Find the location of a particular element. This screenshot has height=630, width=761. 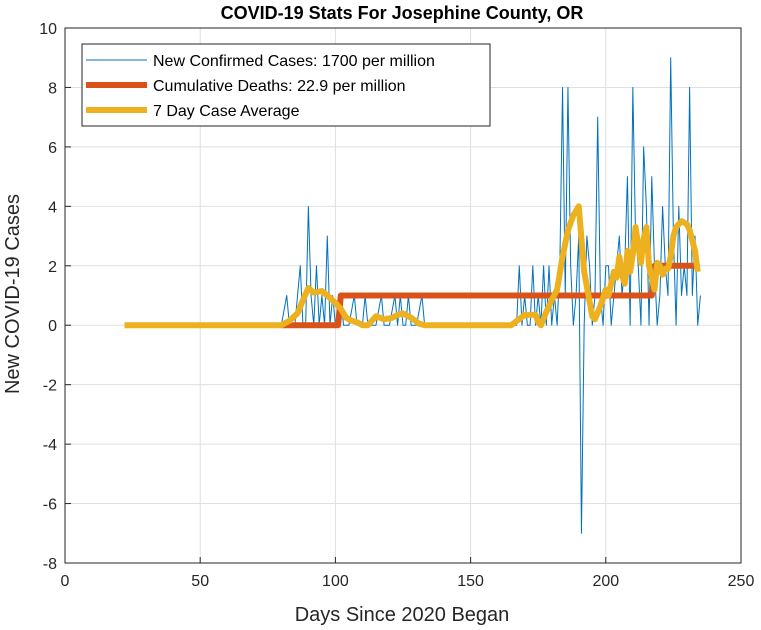

y-tick-label: 10 is located at coordinates (48, 29).